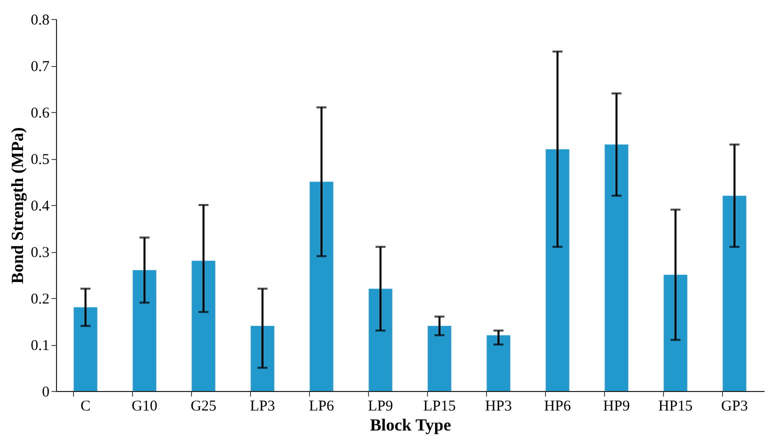 The height and width of the screenshot is (439, 774). I want to click on y-tick-label: 0.1, so click(40, 346).